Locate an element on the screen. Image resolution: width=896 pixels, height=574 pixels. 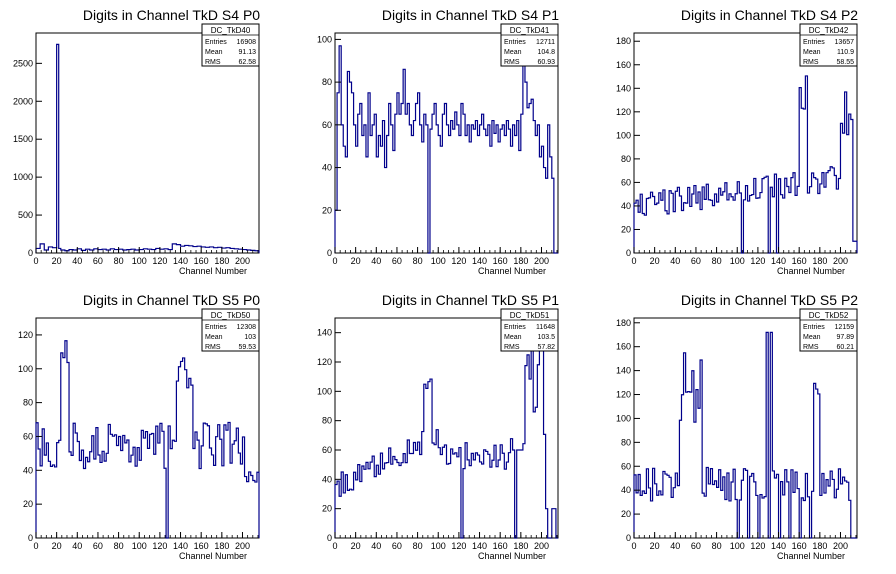
stats-value: 16908 is located at coordinates (247, 42).